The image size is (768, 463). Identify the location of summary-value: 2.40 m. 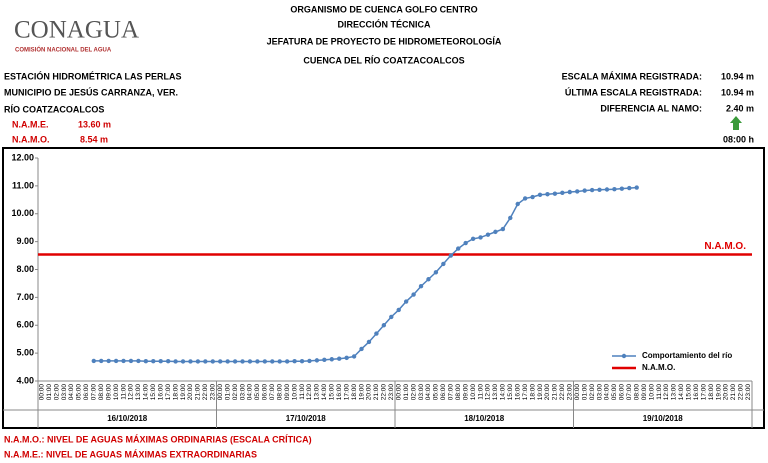
(740, 108).